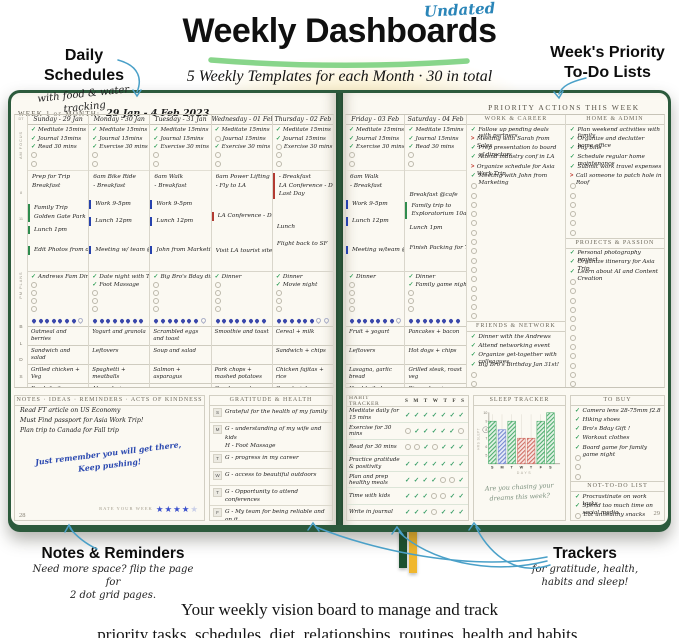 The image size is (679, 638). What do you see at coordinates (180, 181) in the screenshot?
I see `schedule-entry: 6am Walk - Breakfast` at bounding box center [180, 181].